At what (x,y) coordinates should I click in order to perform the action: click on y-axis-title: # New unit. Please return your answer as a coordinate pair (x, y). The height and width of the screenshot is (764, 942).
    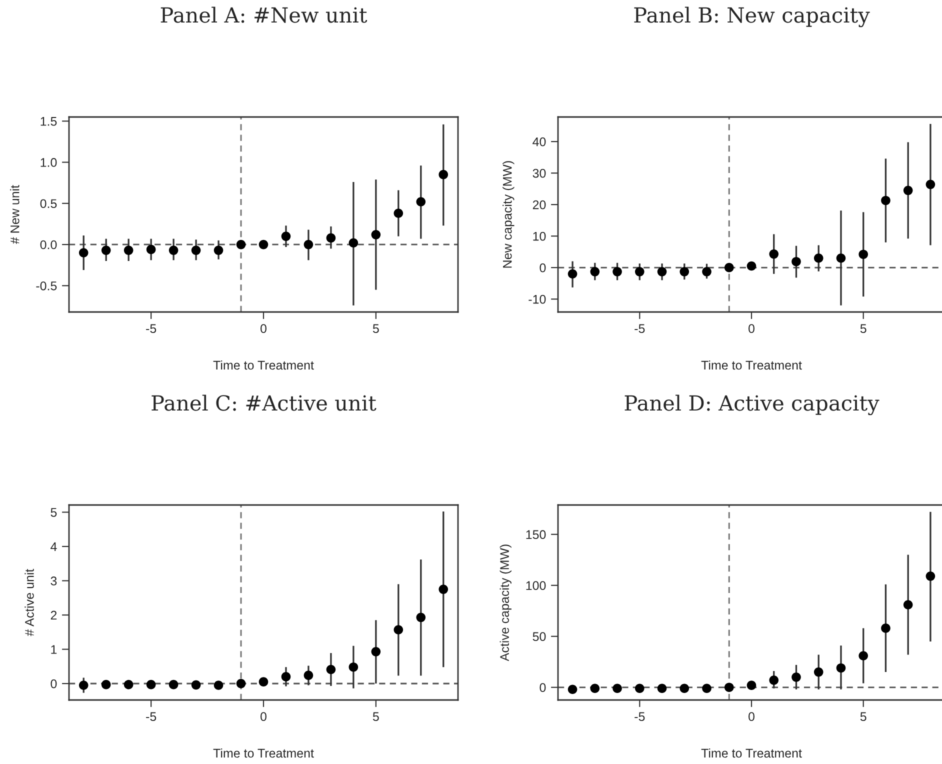
    Looking at the image, I should click on (15, 214).